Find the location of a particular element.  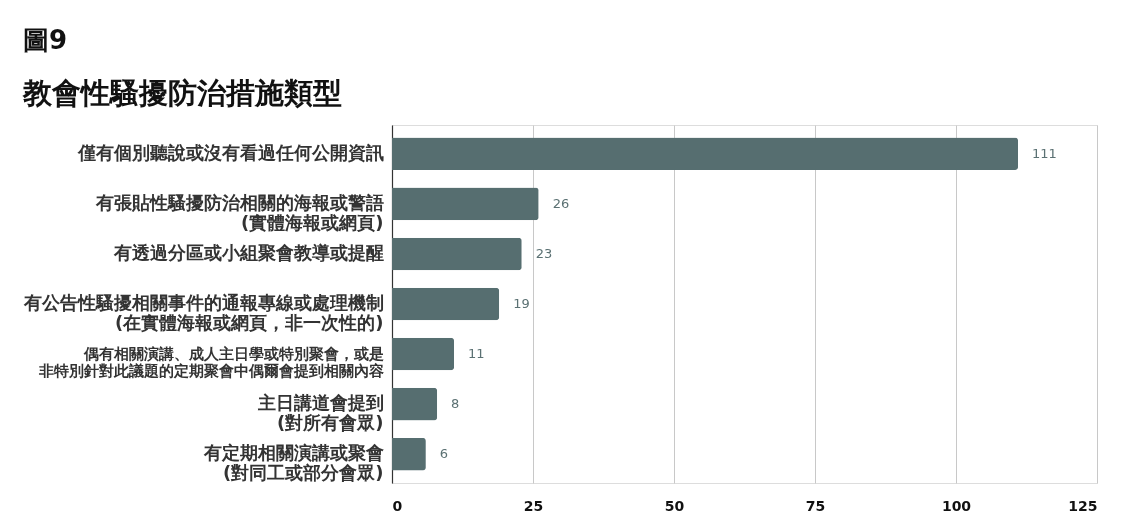

y-tick-label: 有定期相關演講或聚會 (對同工或部分會眾) is located at coordinates (293, 463).